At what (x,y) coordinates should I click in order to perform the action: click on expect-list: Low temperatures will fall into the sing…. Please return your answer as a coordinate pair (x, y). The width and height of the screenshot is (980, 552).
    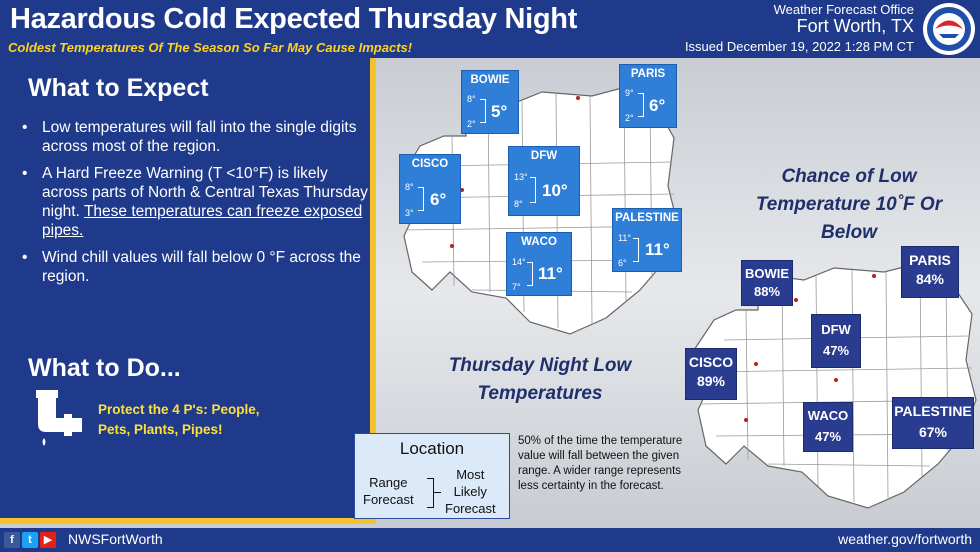
    Looking at the image, I should click on (195, 206).